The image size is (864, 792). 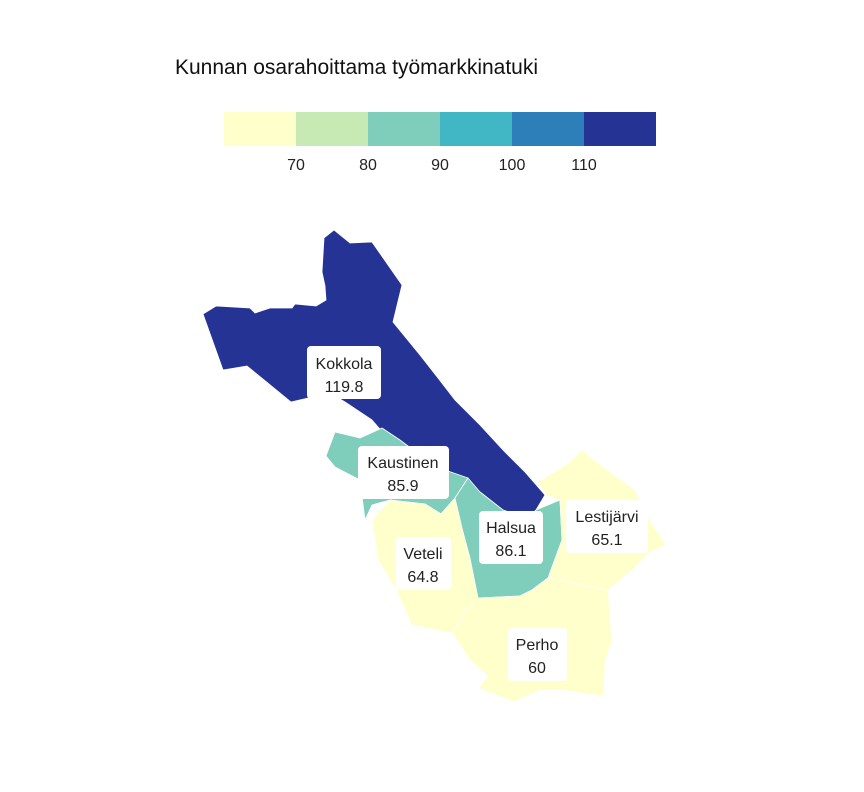 I want to click on label-perho: Perho 60, so click(x=537, y=654).